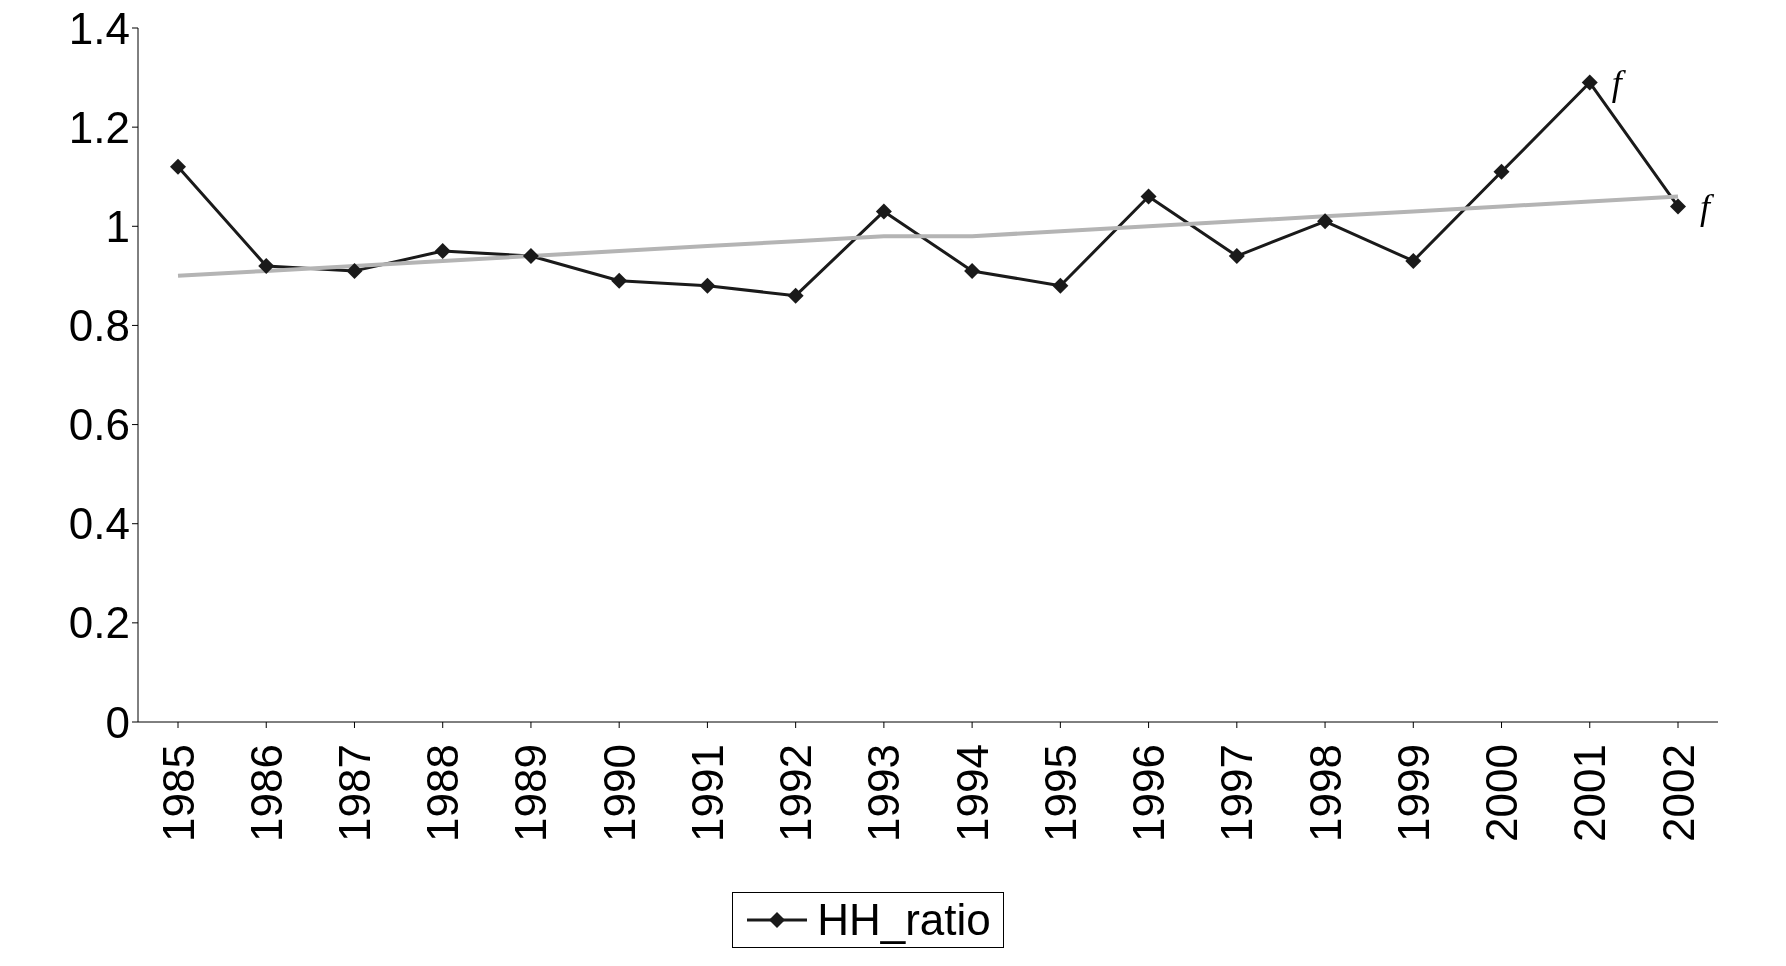 The height and width of the screenshot is (966, 1786). Describe the element at coordinates (1325, 793) in the screenshot. I see `x-tick-label: 1998` at that location.